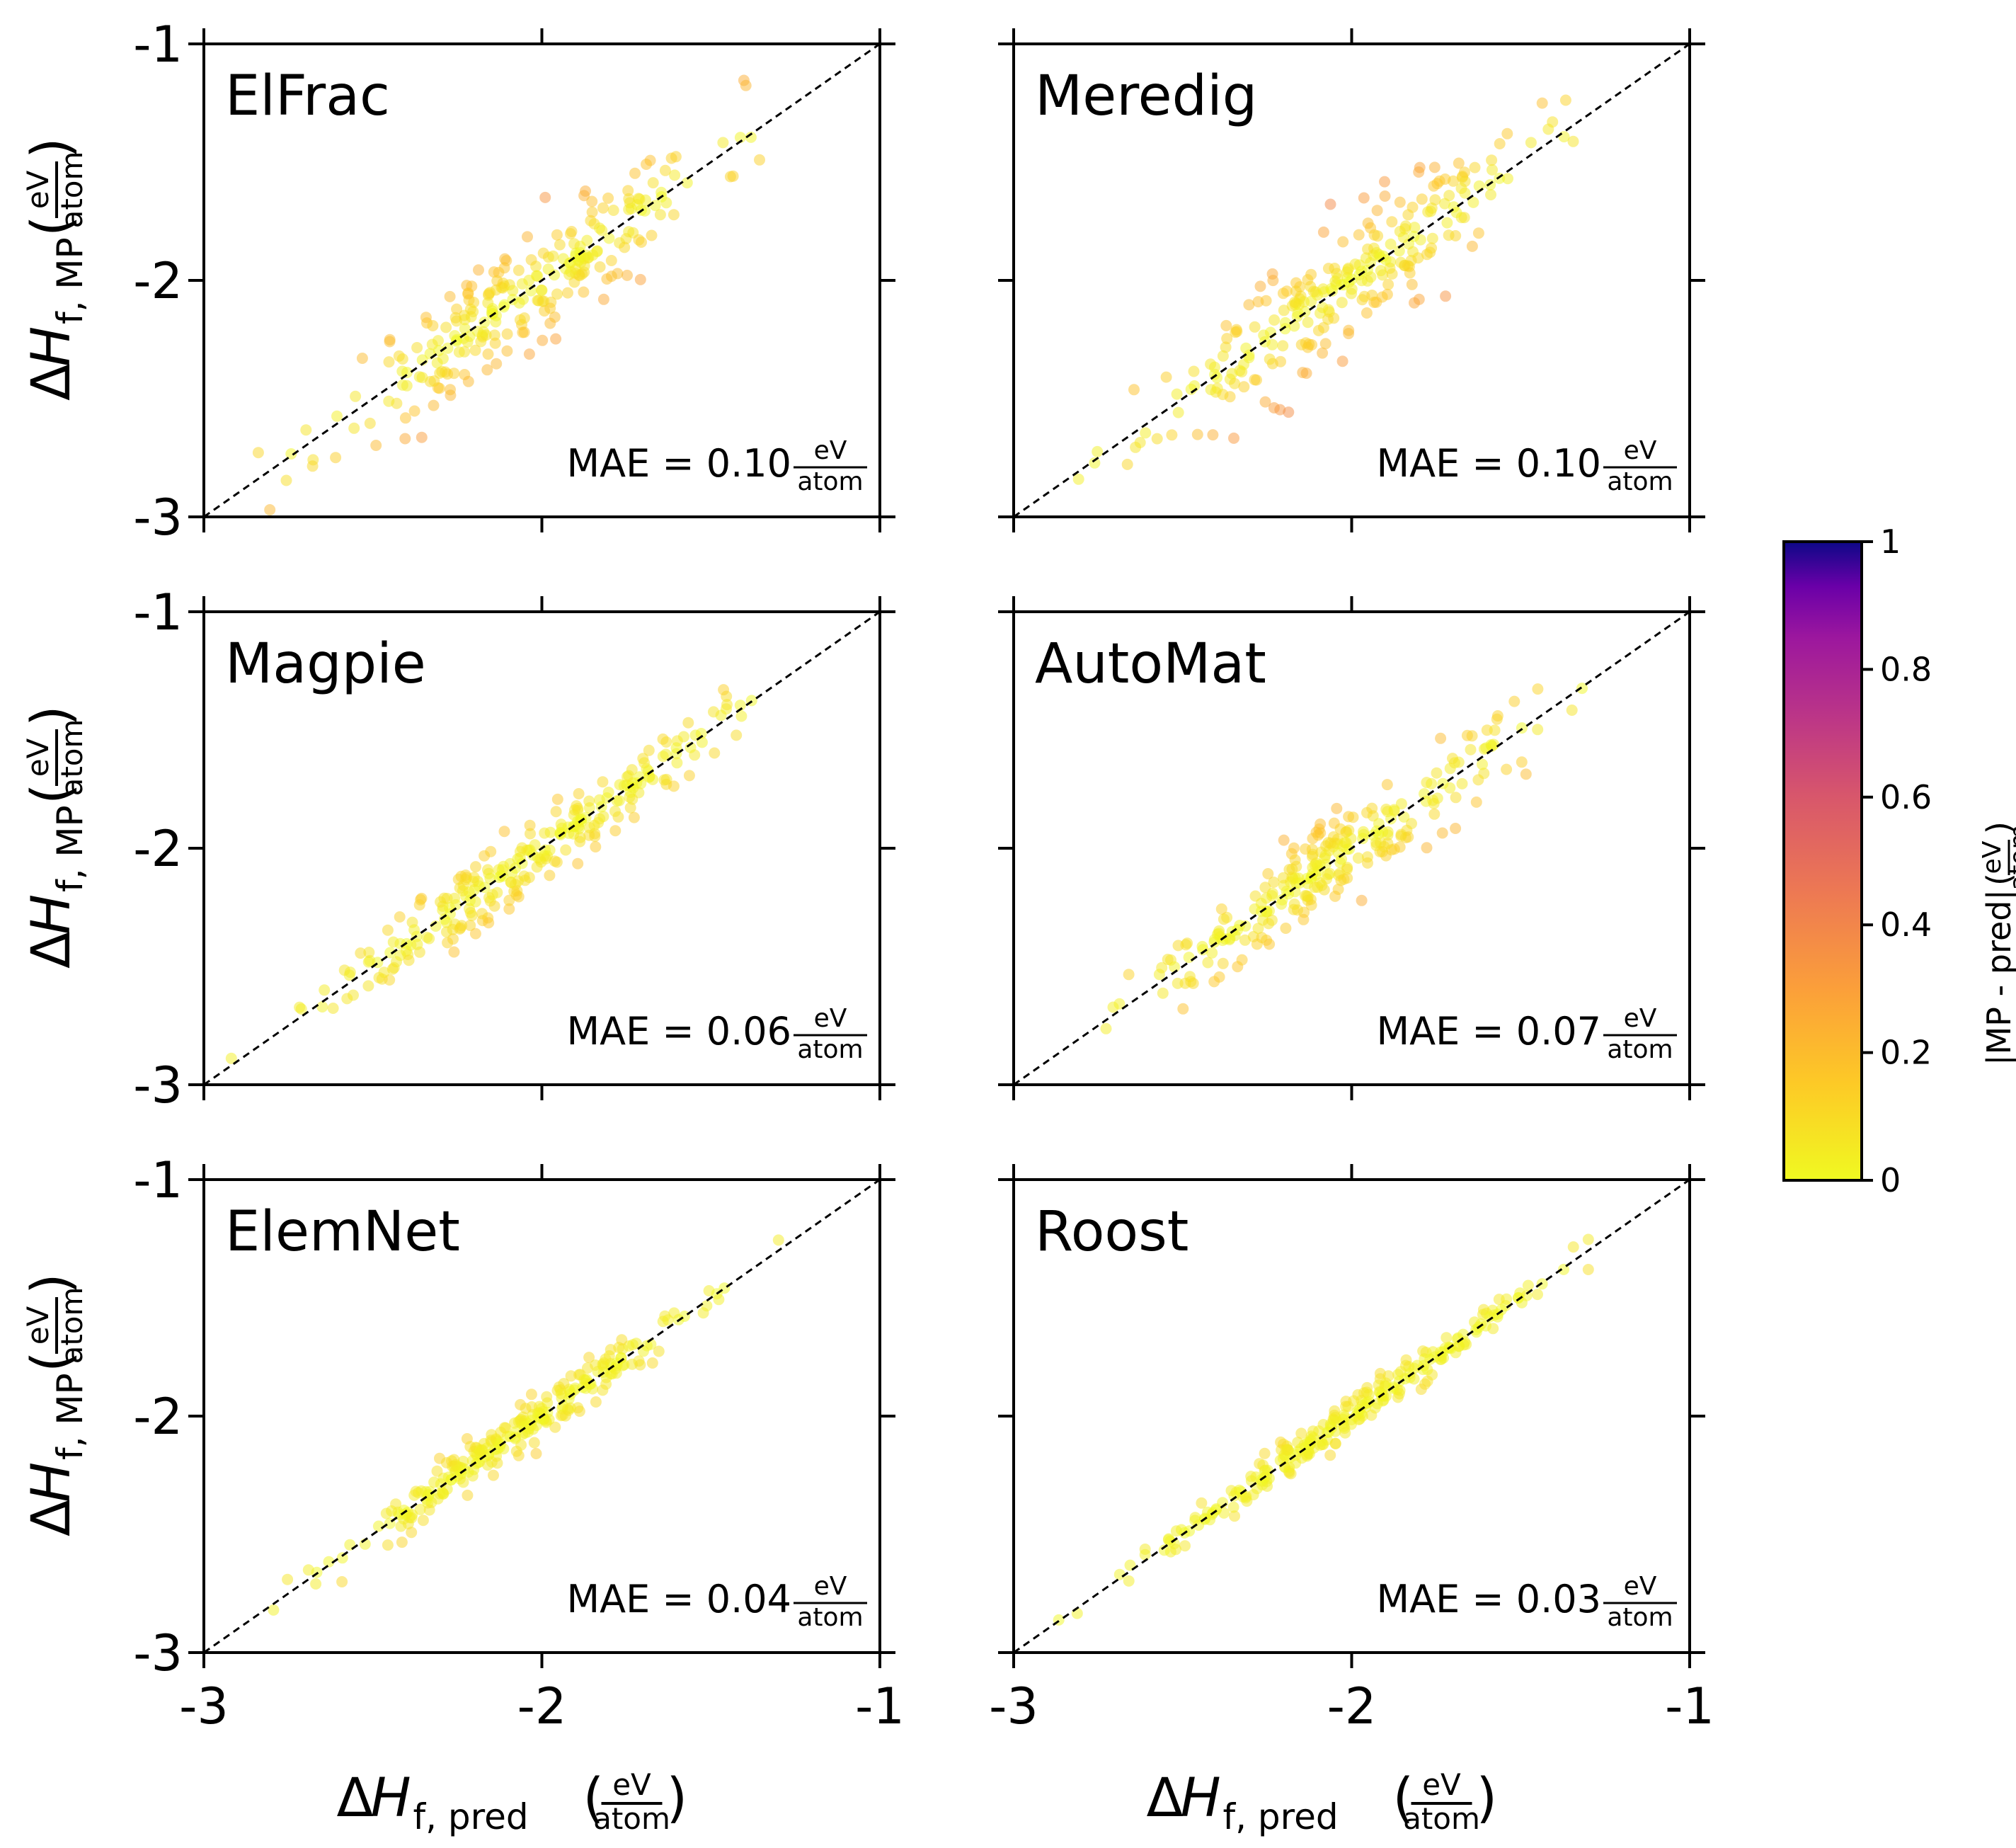  What do you see at coordinates (1165, 1798) in the screenshot?
I see `x-axis-label-delta: Δ` at bounding box center [1165, 1798].